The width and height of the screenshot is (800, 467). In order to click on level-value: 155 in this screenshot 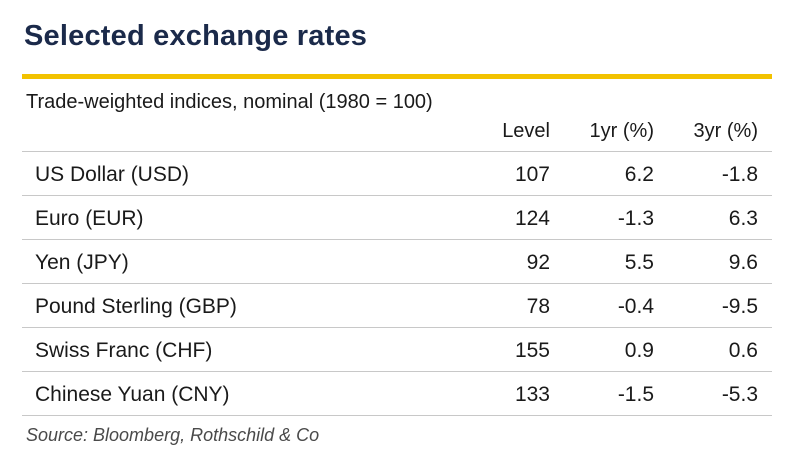, I will do `click(532, 350)`.